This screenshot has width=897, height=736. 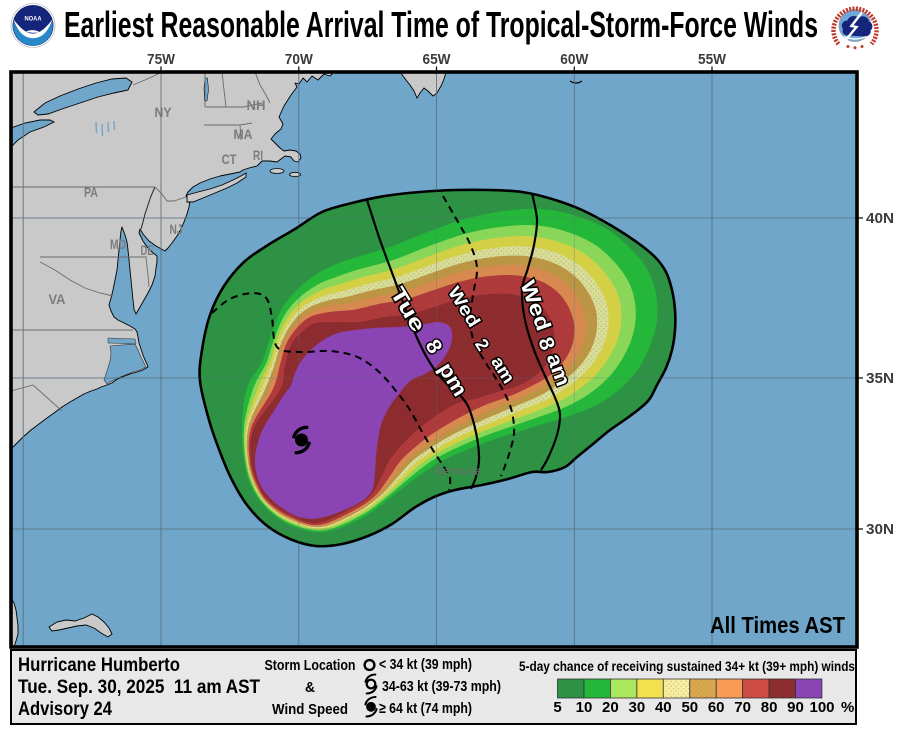 I want to click on svg-text: Bermuda, so click(x=458, y=471).